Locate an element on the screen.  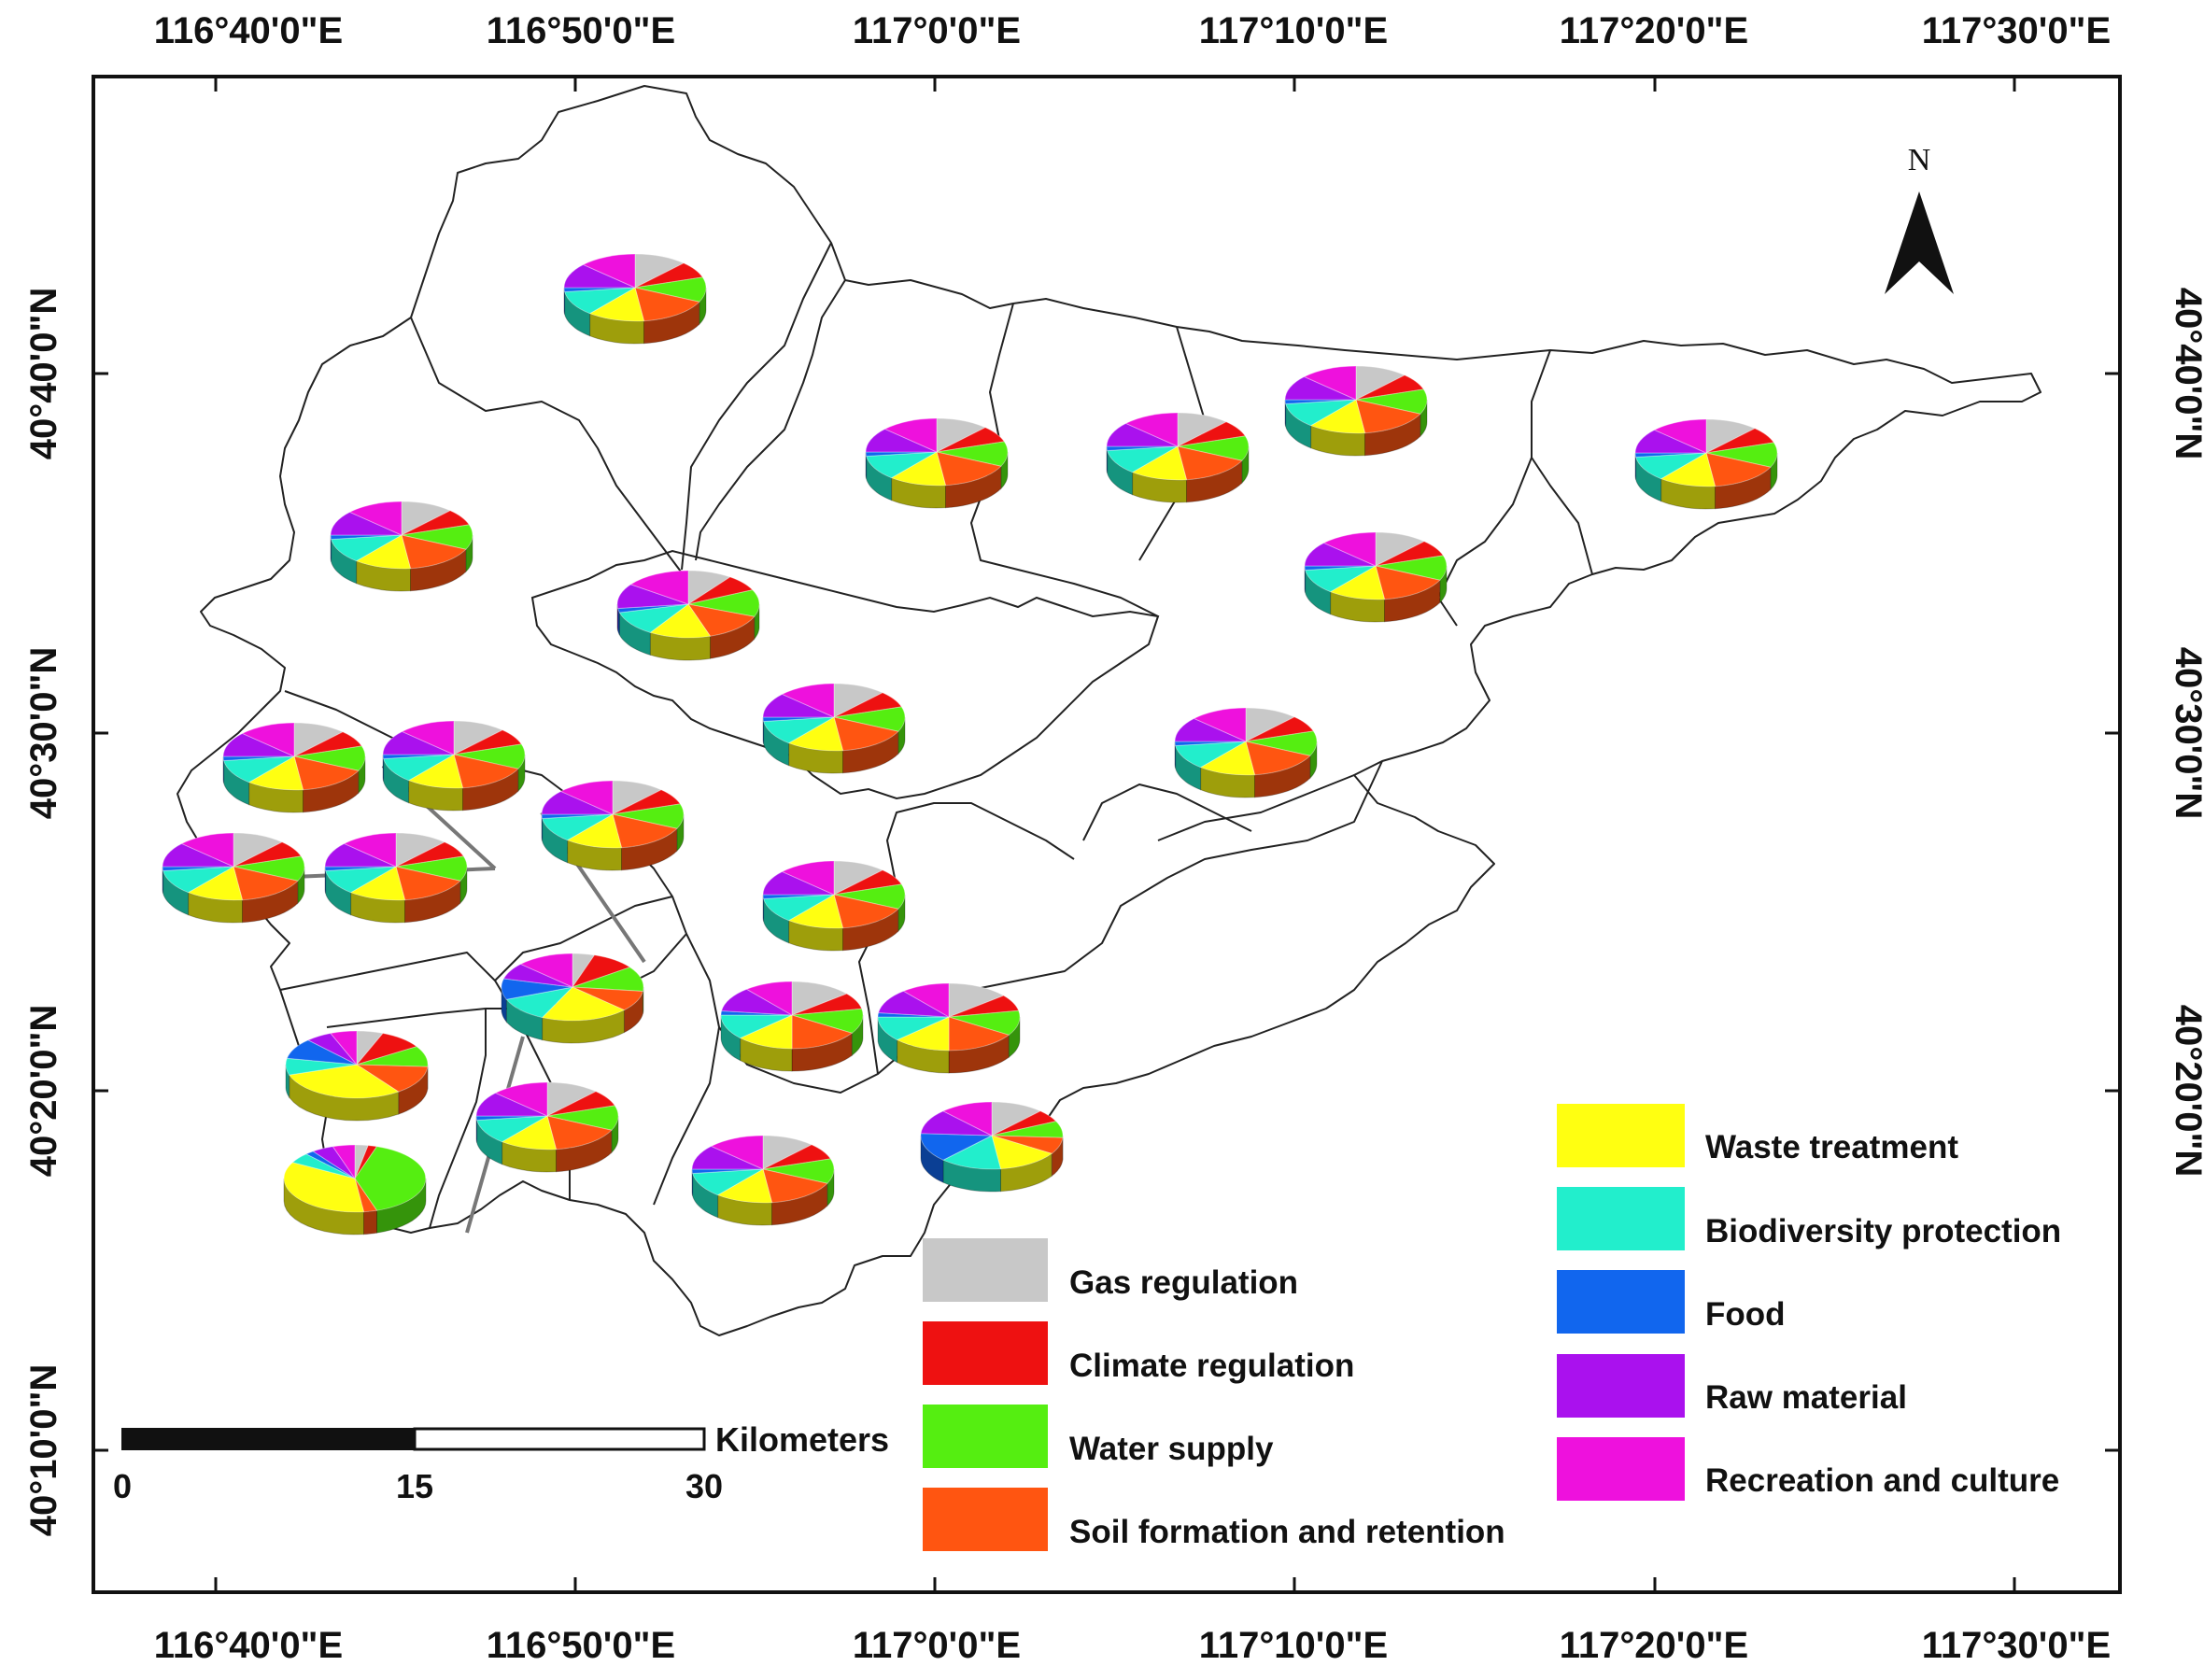
legend-label: Soil formation and retention is located at coordinates (1287, 1532).